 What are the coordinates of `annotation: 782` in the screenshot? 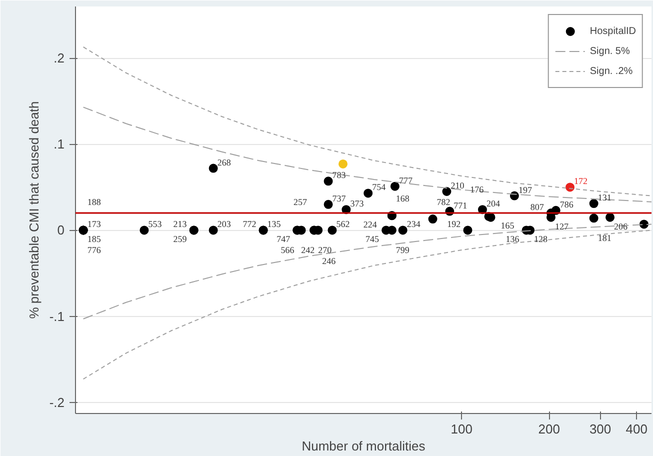 It's located at (443, 202).